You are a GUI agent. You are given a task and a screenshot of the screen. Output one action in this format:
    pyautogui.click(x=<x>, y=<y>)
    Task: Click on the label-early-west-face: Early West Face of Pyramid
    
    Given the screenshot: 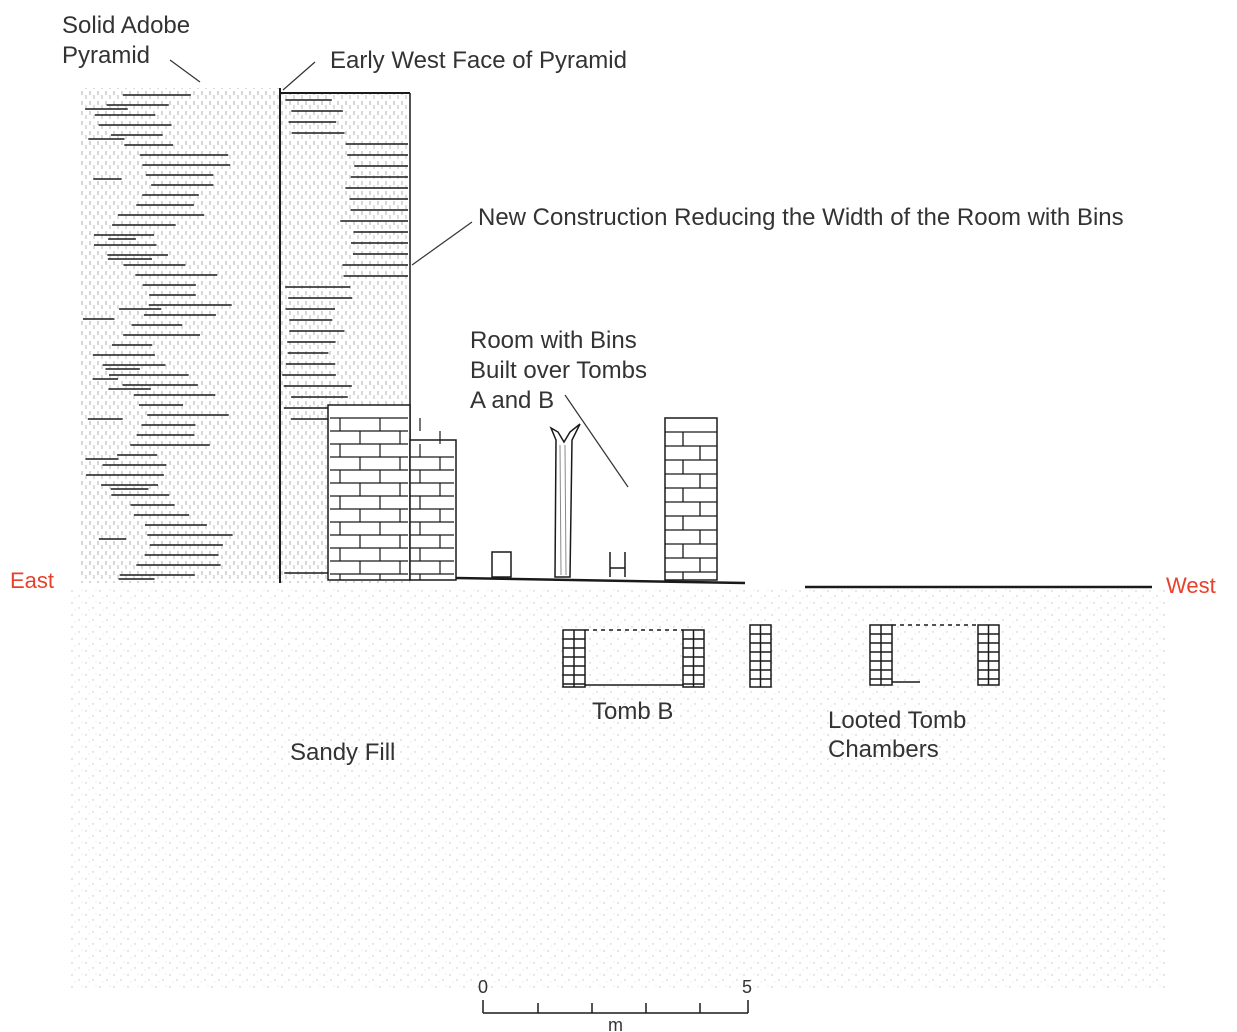 What is the action you would take?
    pyautogui.click(x=478, y=60)
    